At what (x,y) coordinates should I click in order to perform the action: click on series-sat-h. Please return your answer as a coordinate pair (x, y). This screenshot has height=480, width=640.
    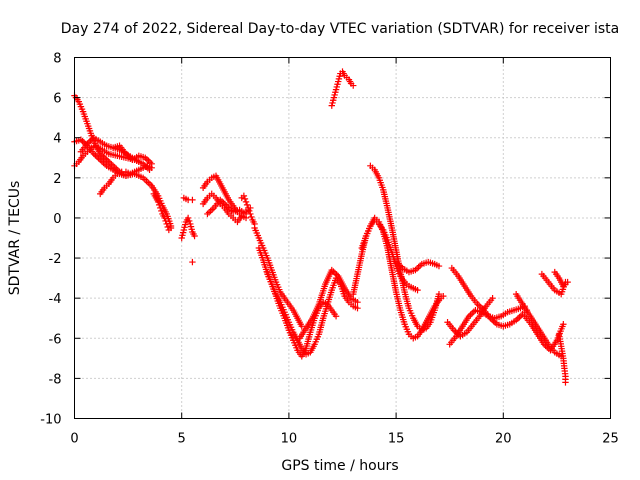
    Looking at the image, I should click on (188, 228).